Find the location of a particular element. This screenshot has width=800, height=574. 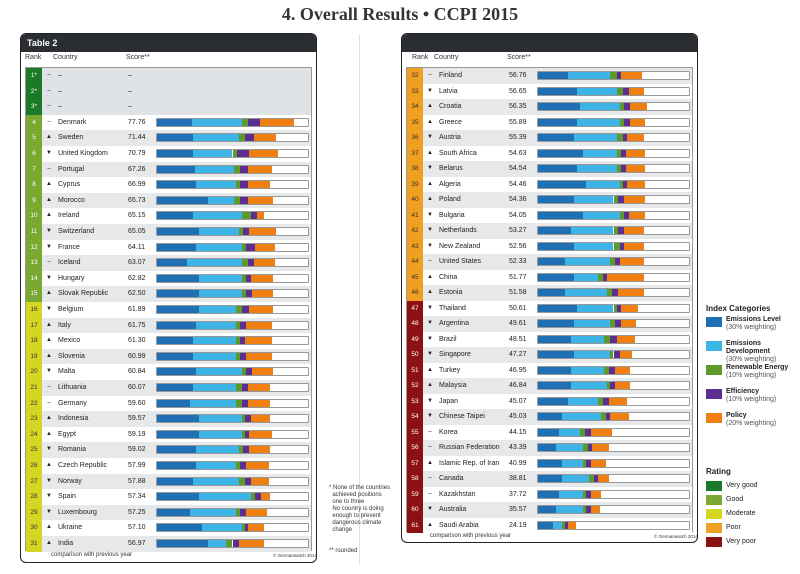

score-header: Score** is located at coordinates (138, 57).